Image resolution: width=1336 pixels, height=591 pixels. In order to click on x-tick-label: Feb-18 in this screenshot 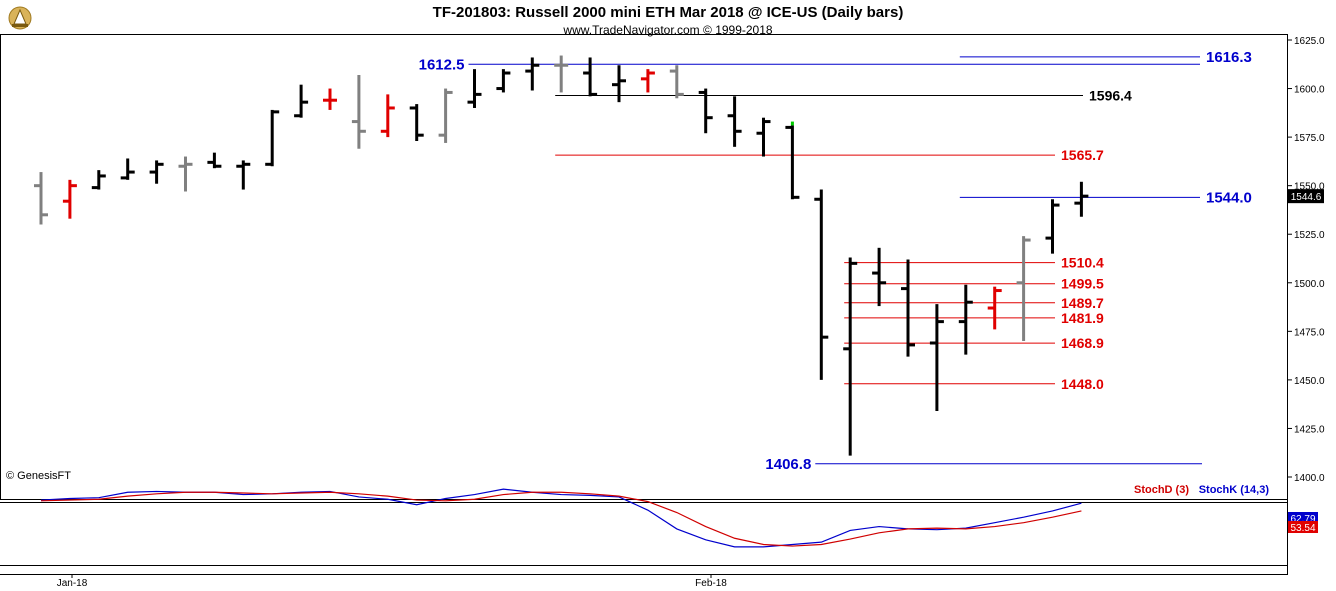, I will do `click(711, 583)`.